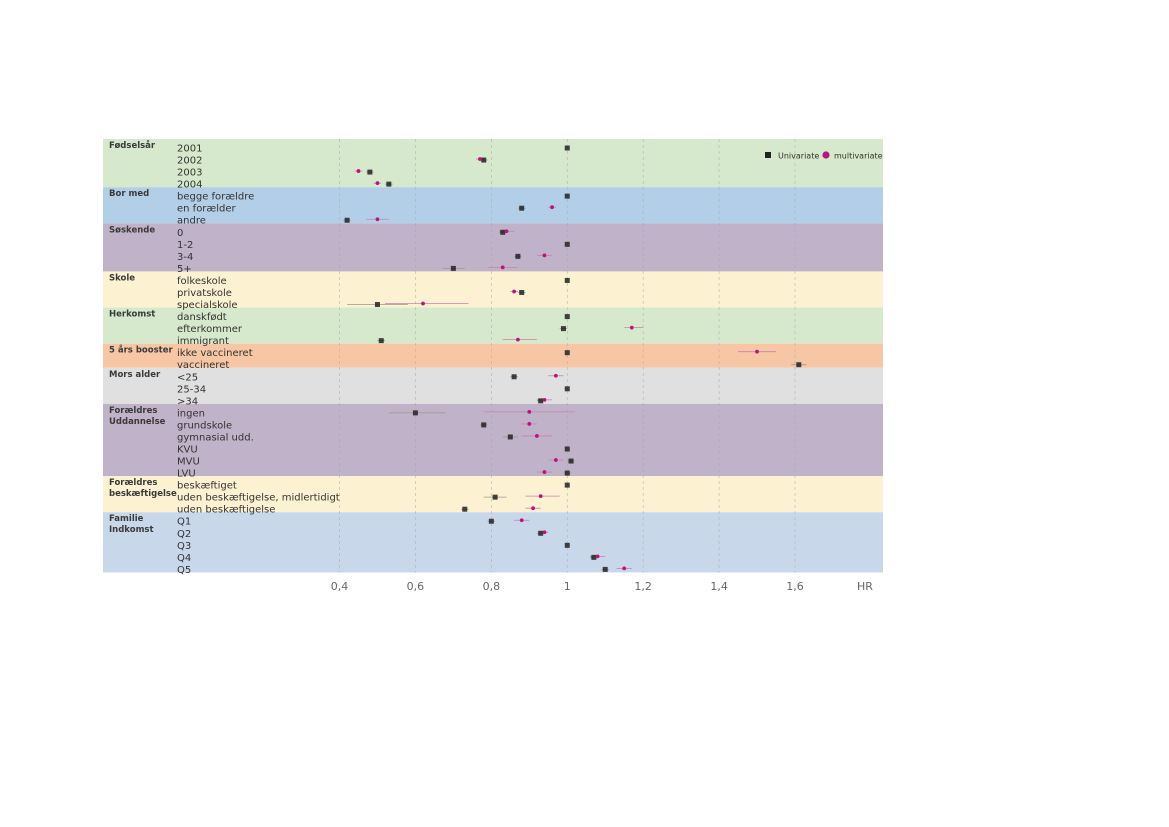  What do you see at coordinates (187, 377) in the screenshot?
I see `row-label: <25` at bounding box center [187, 377].